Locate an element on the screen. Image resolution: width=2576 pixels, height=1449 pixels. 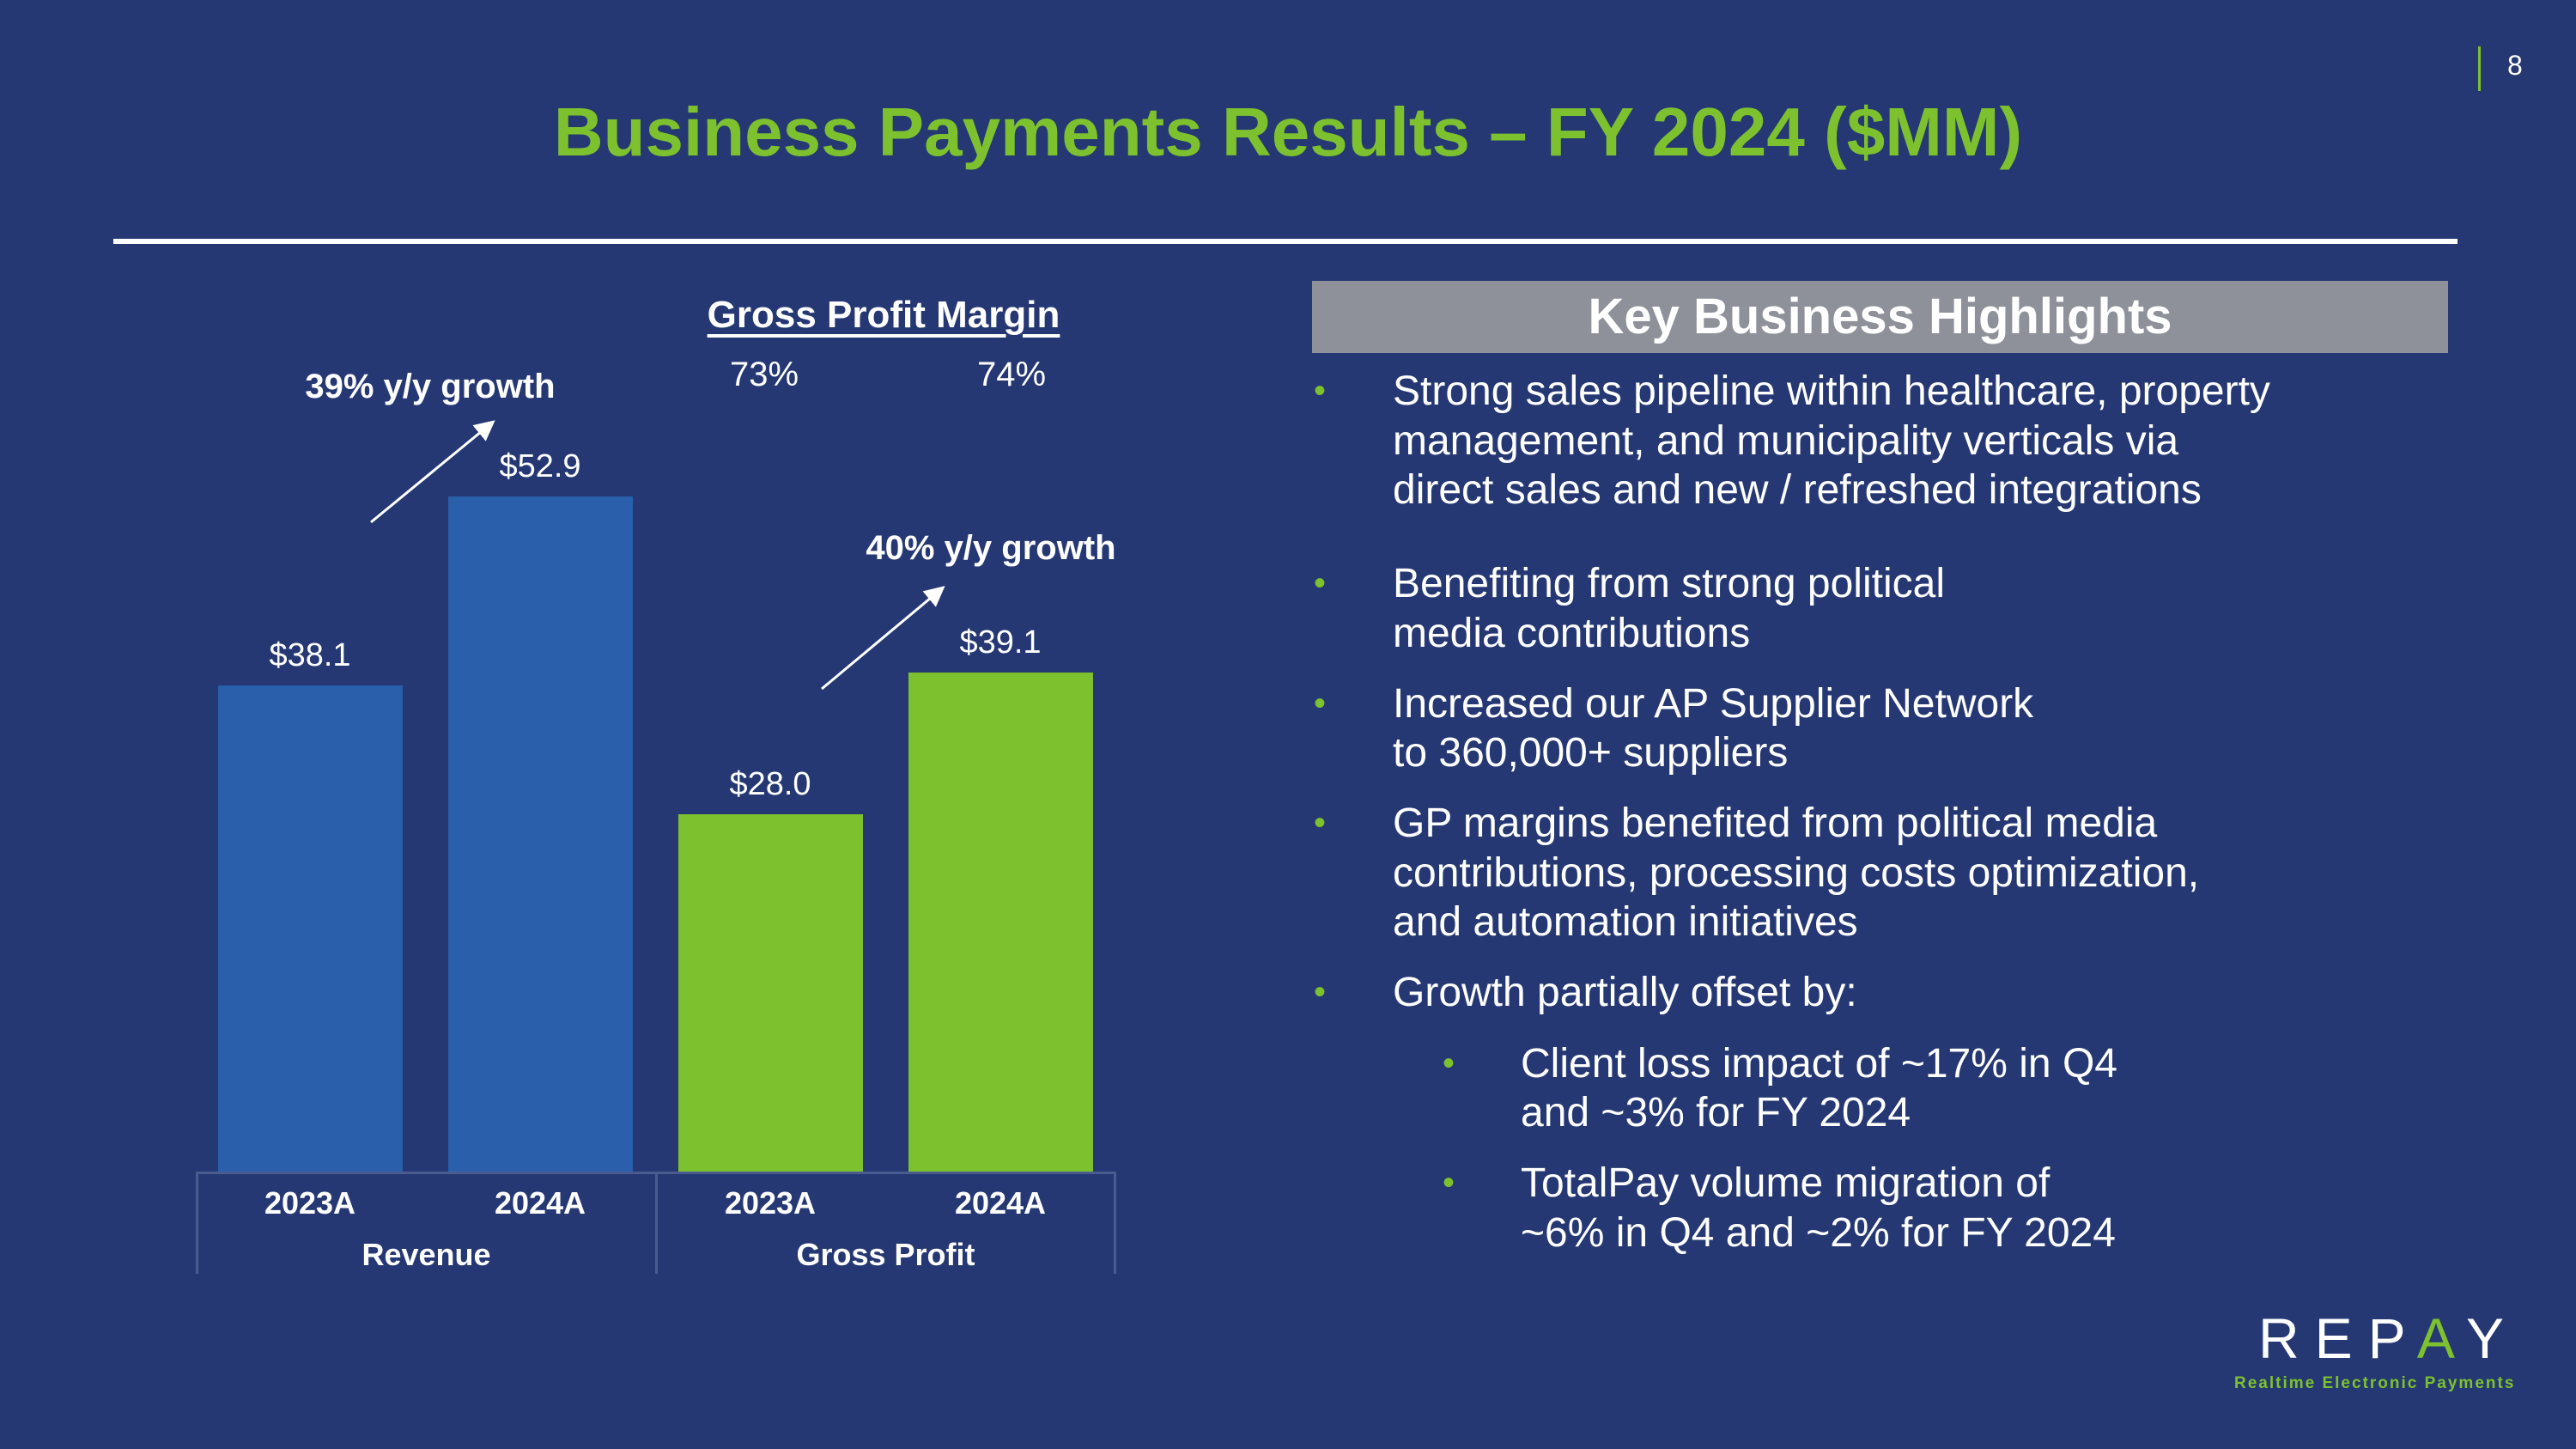
group-label-revenue: Revenue is located at coordinates (426, 1254).